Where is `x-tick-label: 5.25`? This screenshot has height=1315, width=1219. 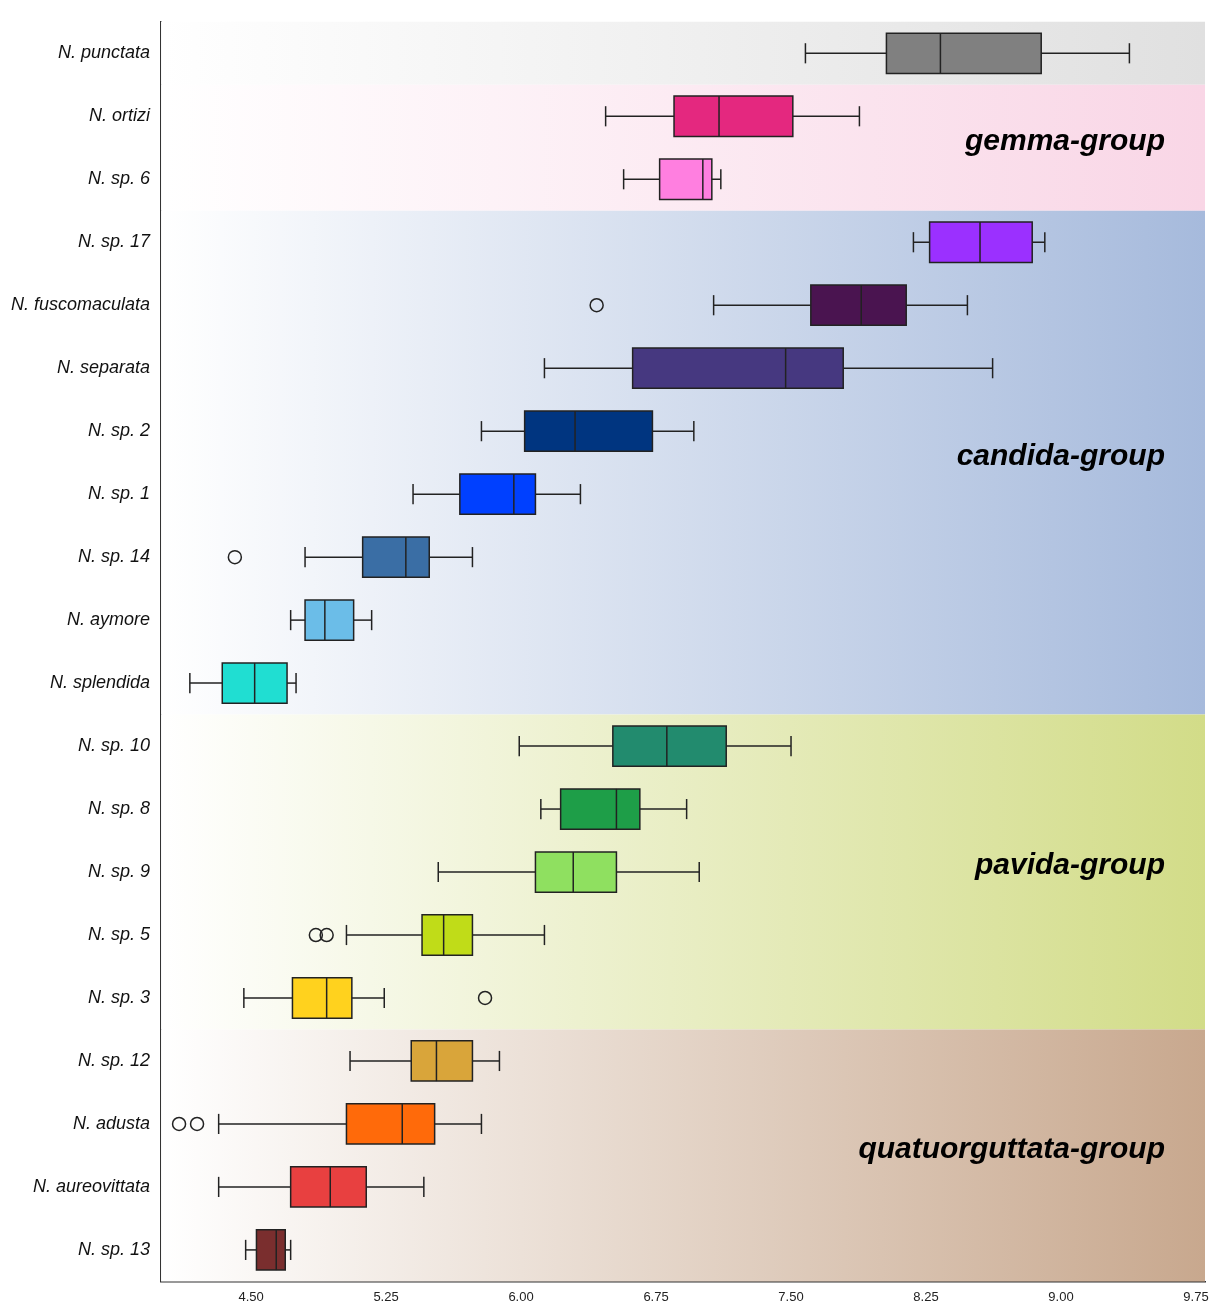 x-tick-label: 5.25 is located at coordinates (386, 1296).